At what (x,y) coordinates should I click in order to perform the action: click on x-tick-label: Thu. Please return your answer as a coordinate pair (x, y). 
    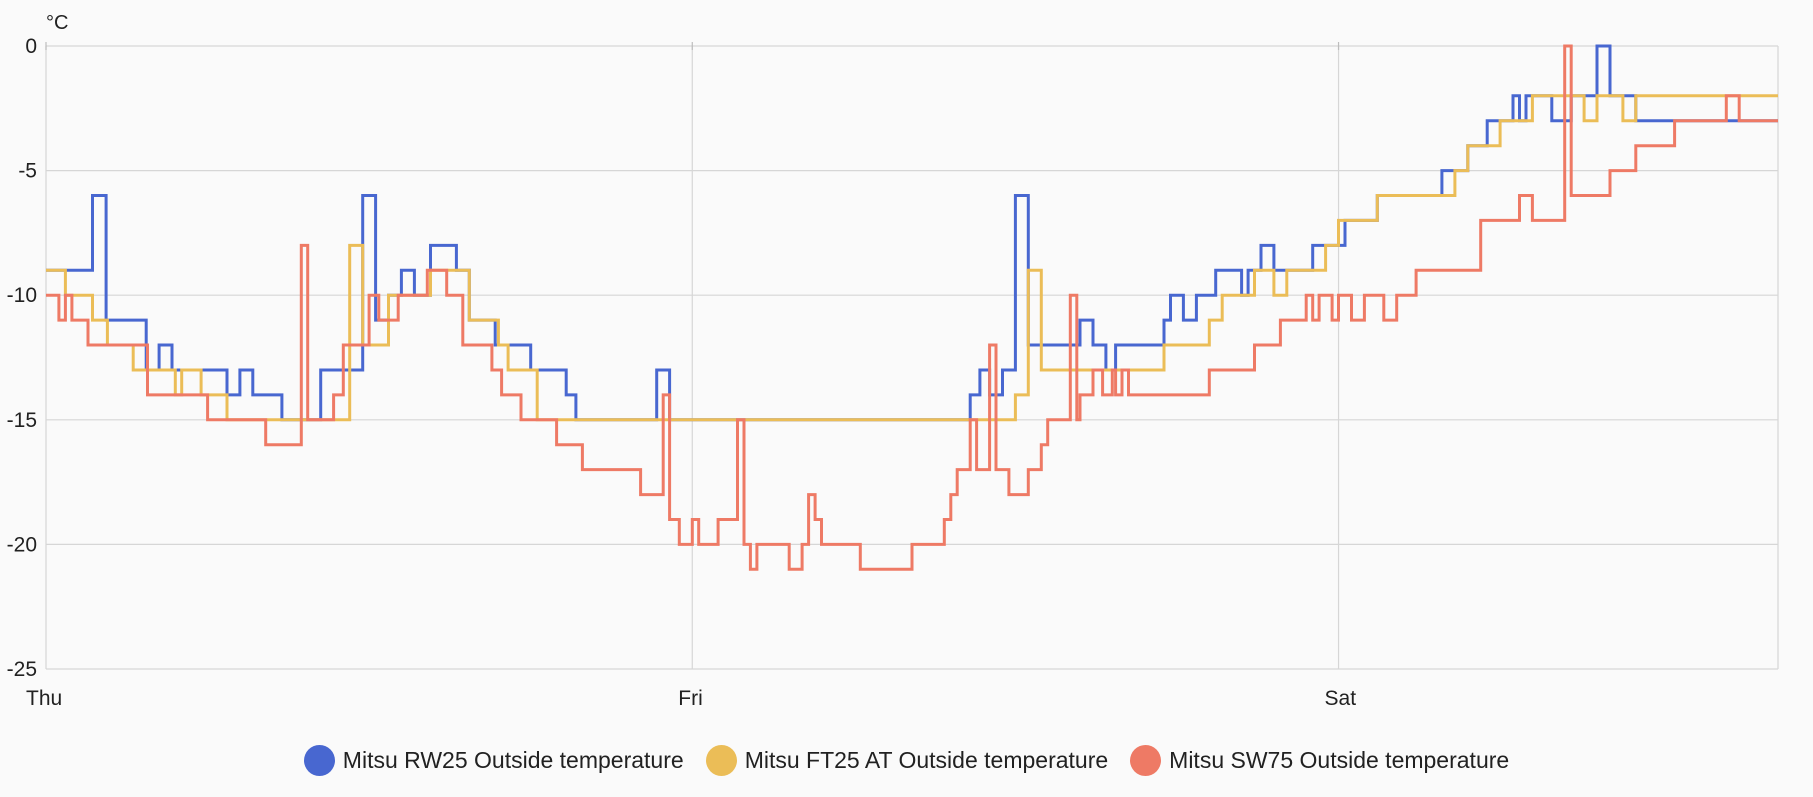
    Looking at the image, I should click on (44, 698).